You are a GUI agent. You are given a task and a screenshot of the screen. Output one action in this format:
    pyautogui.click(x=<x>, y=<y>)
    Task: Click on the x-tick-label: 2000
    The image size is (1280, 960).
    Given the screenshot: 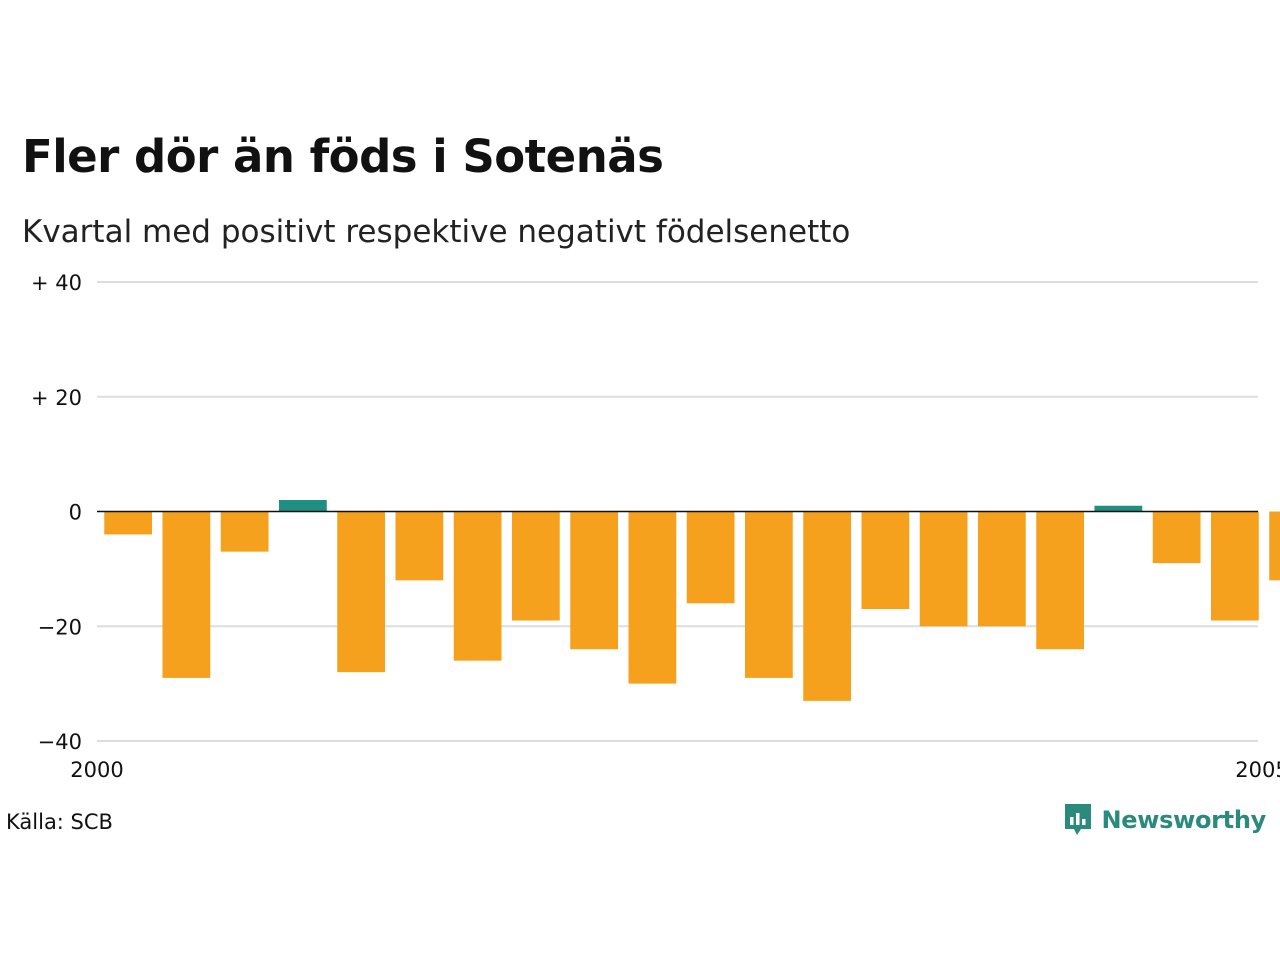 What is the action you would take?
    pyautogui.click(x=96, y=770)
    